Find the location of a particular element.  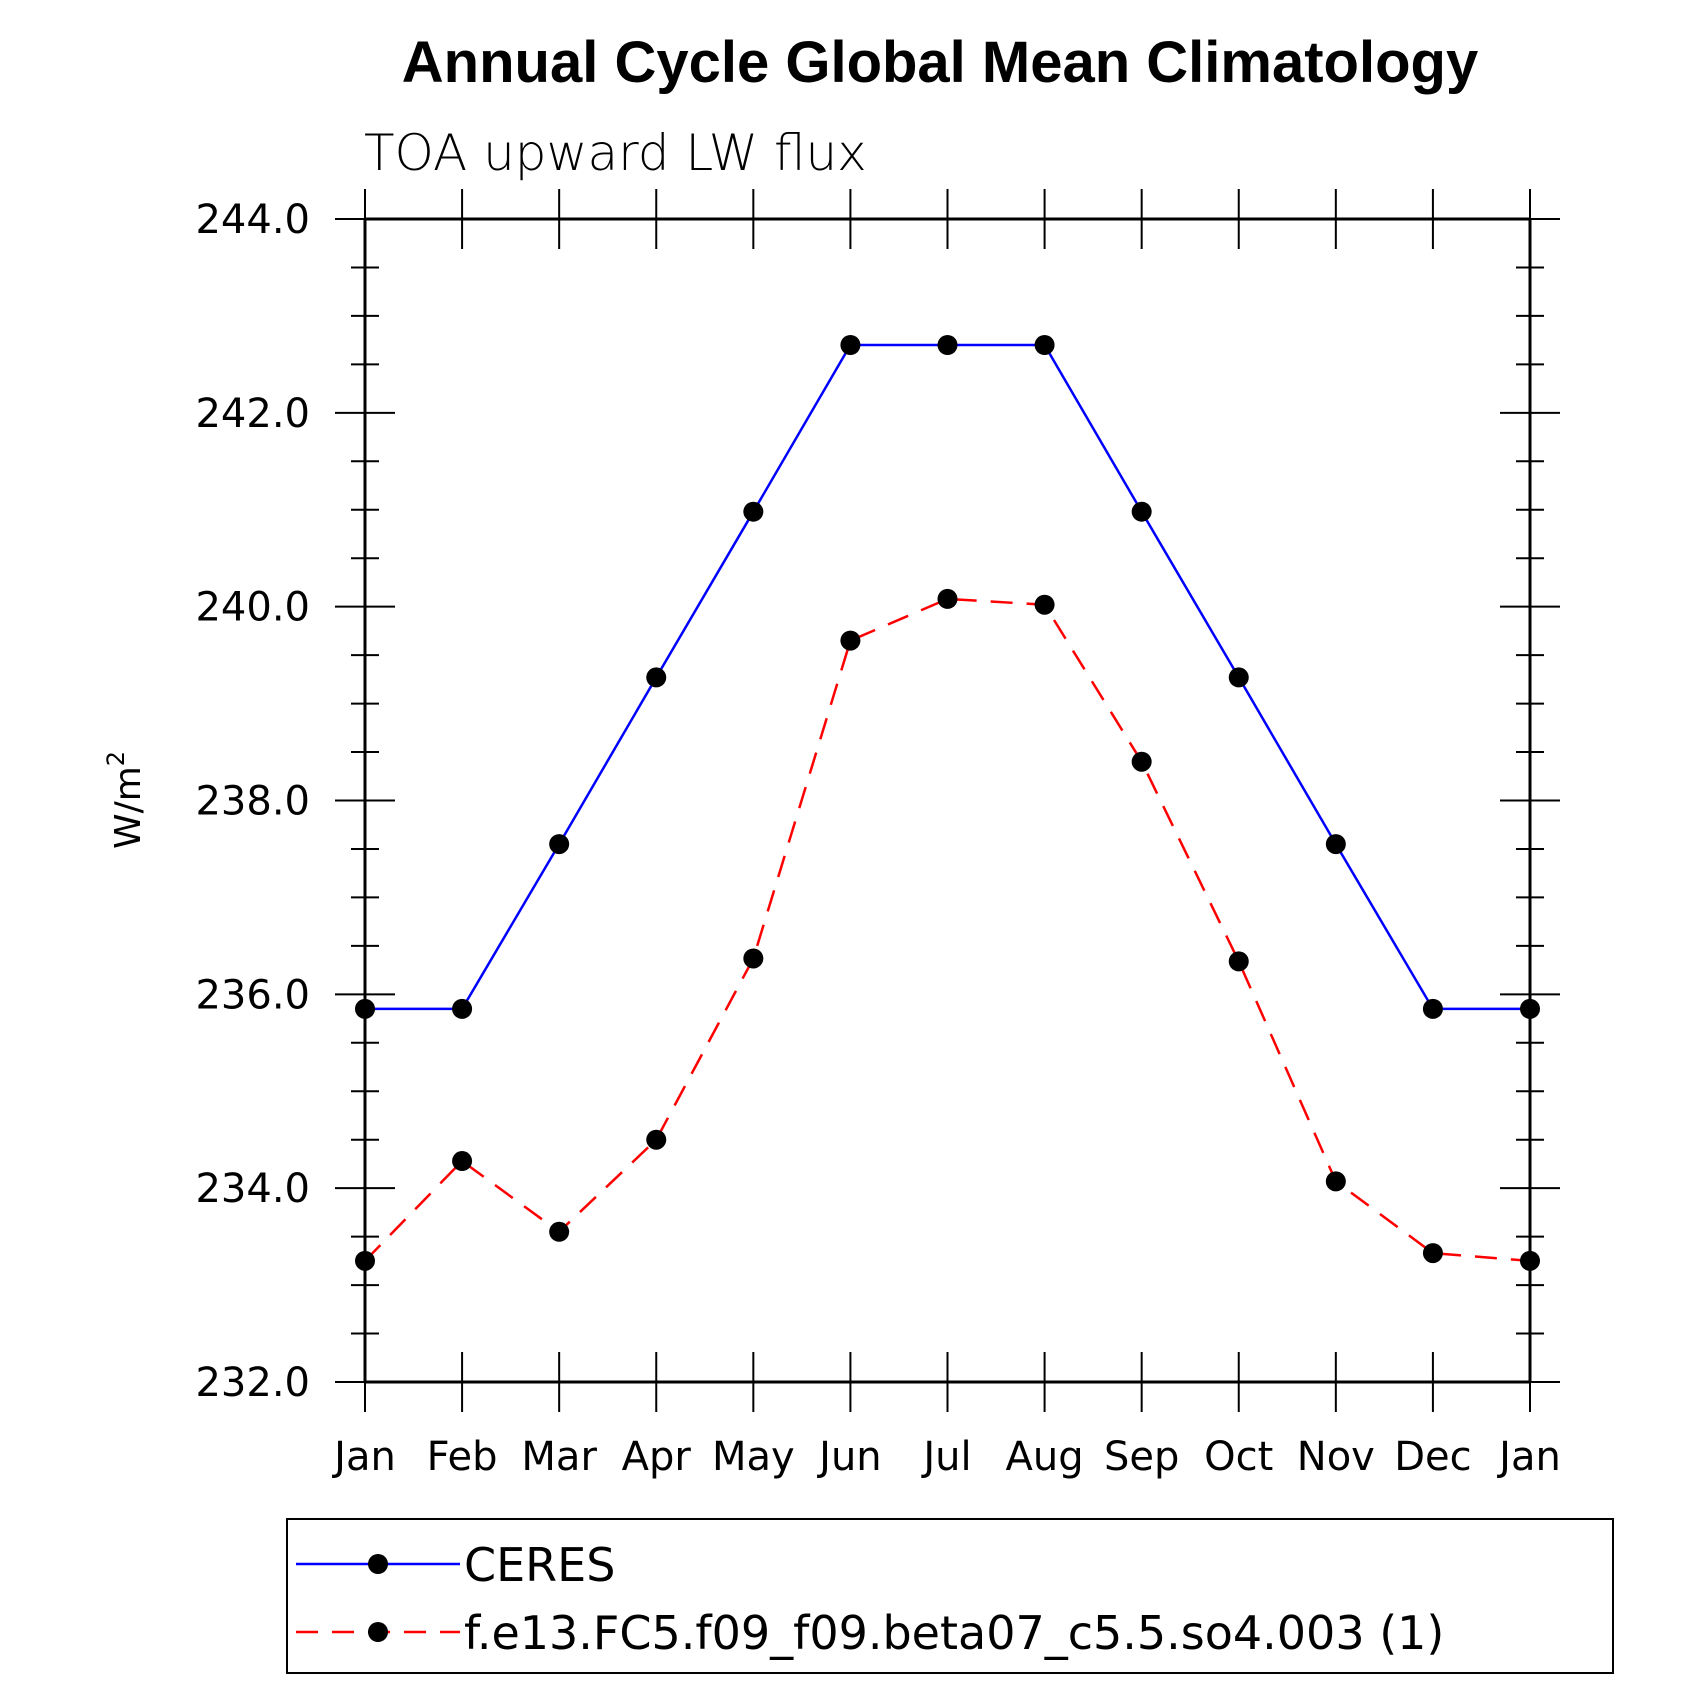

y-axis-label-text: W/m is located at coordinates (128, 807).